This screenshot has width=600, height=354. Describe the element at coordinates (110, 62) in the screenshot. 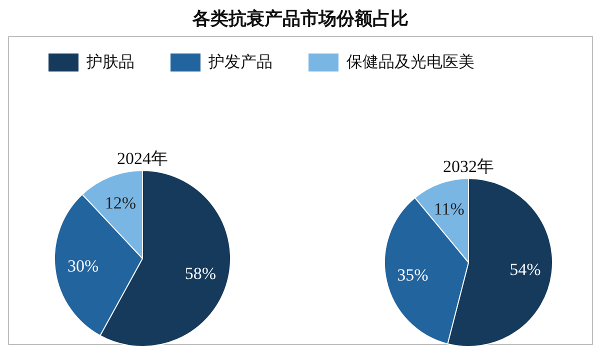

I see `legend-label: 护肤品` at that location.